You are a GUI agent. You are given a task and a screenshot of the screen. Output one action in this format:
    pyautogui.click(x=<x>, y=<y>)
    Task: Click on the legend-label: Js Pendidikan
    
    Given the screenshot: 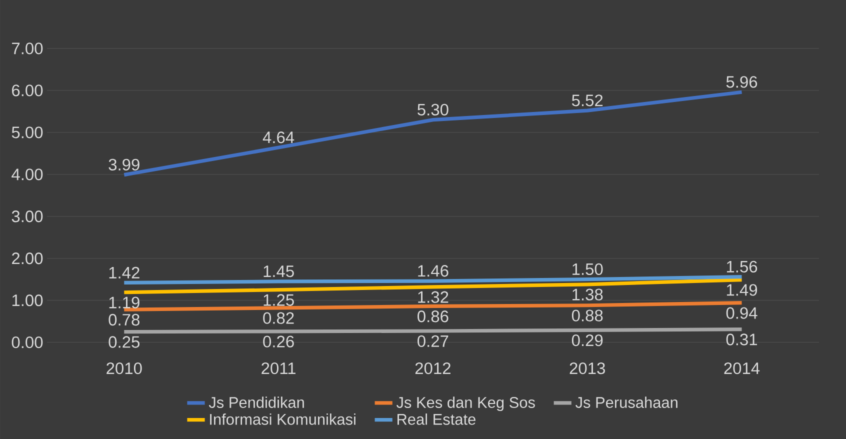 What is the action you would take?
    pyautogui.click(x=256, y=402)
    